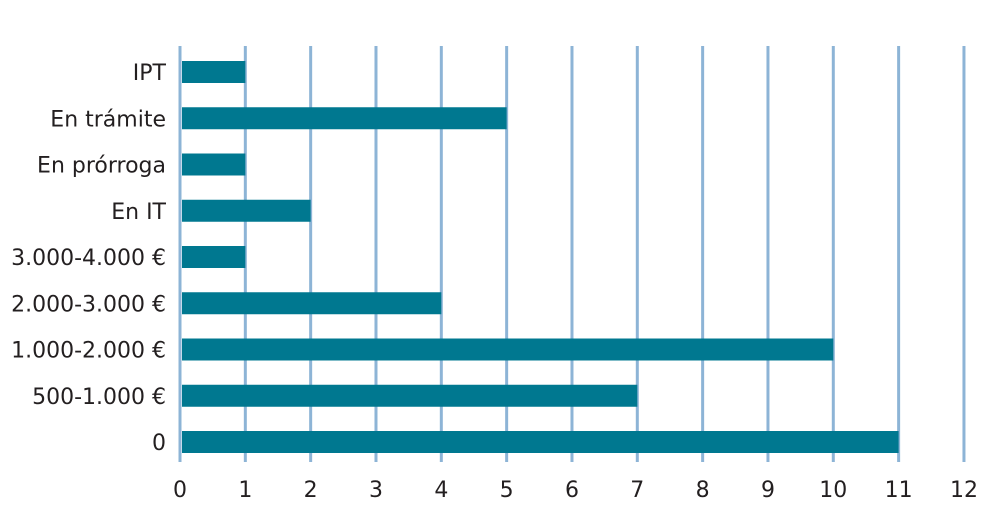  I want to click on category-label-2: En prórroga, so click(101, 166).